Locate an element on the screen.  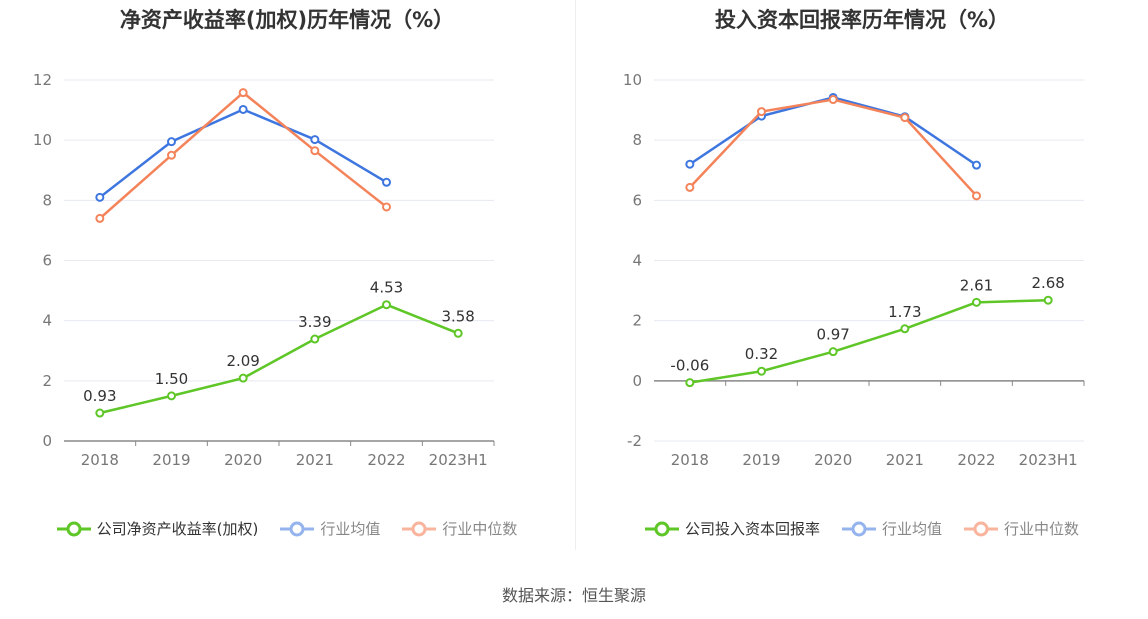
data-label: 2.68 is located at coordinates (1047, 283).